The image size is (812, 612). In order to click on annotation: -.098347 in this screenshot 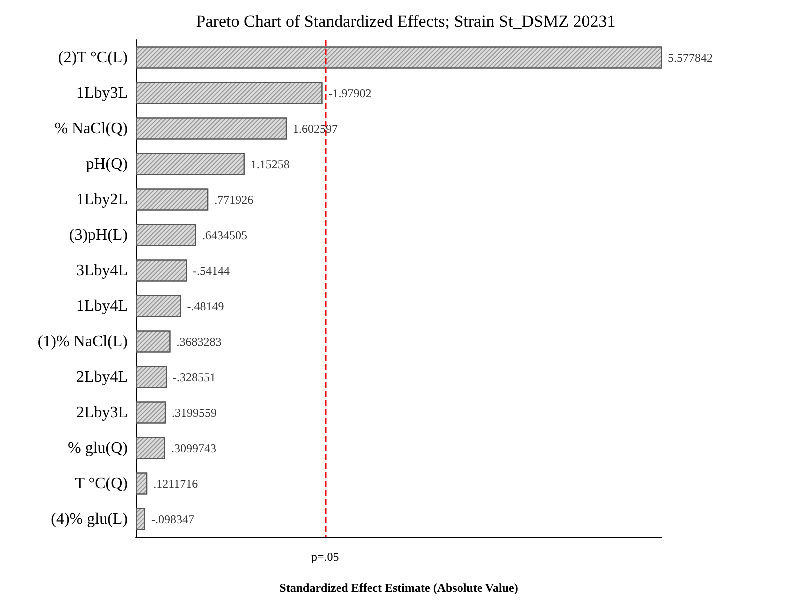, I will do `click(172, 519)`.